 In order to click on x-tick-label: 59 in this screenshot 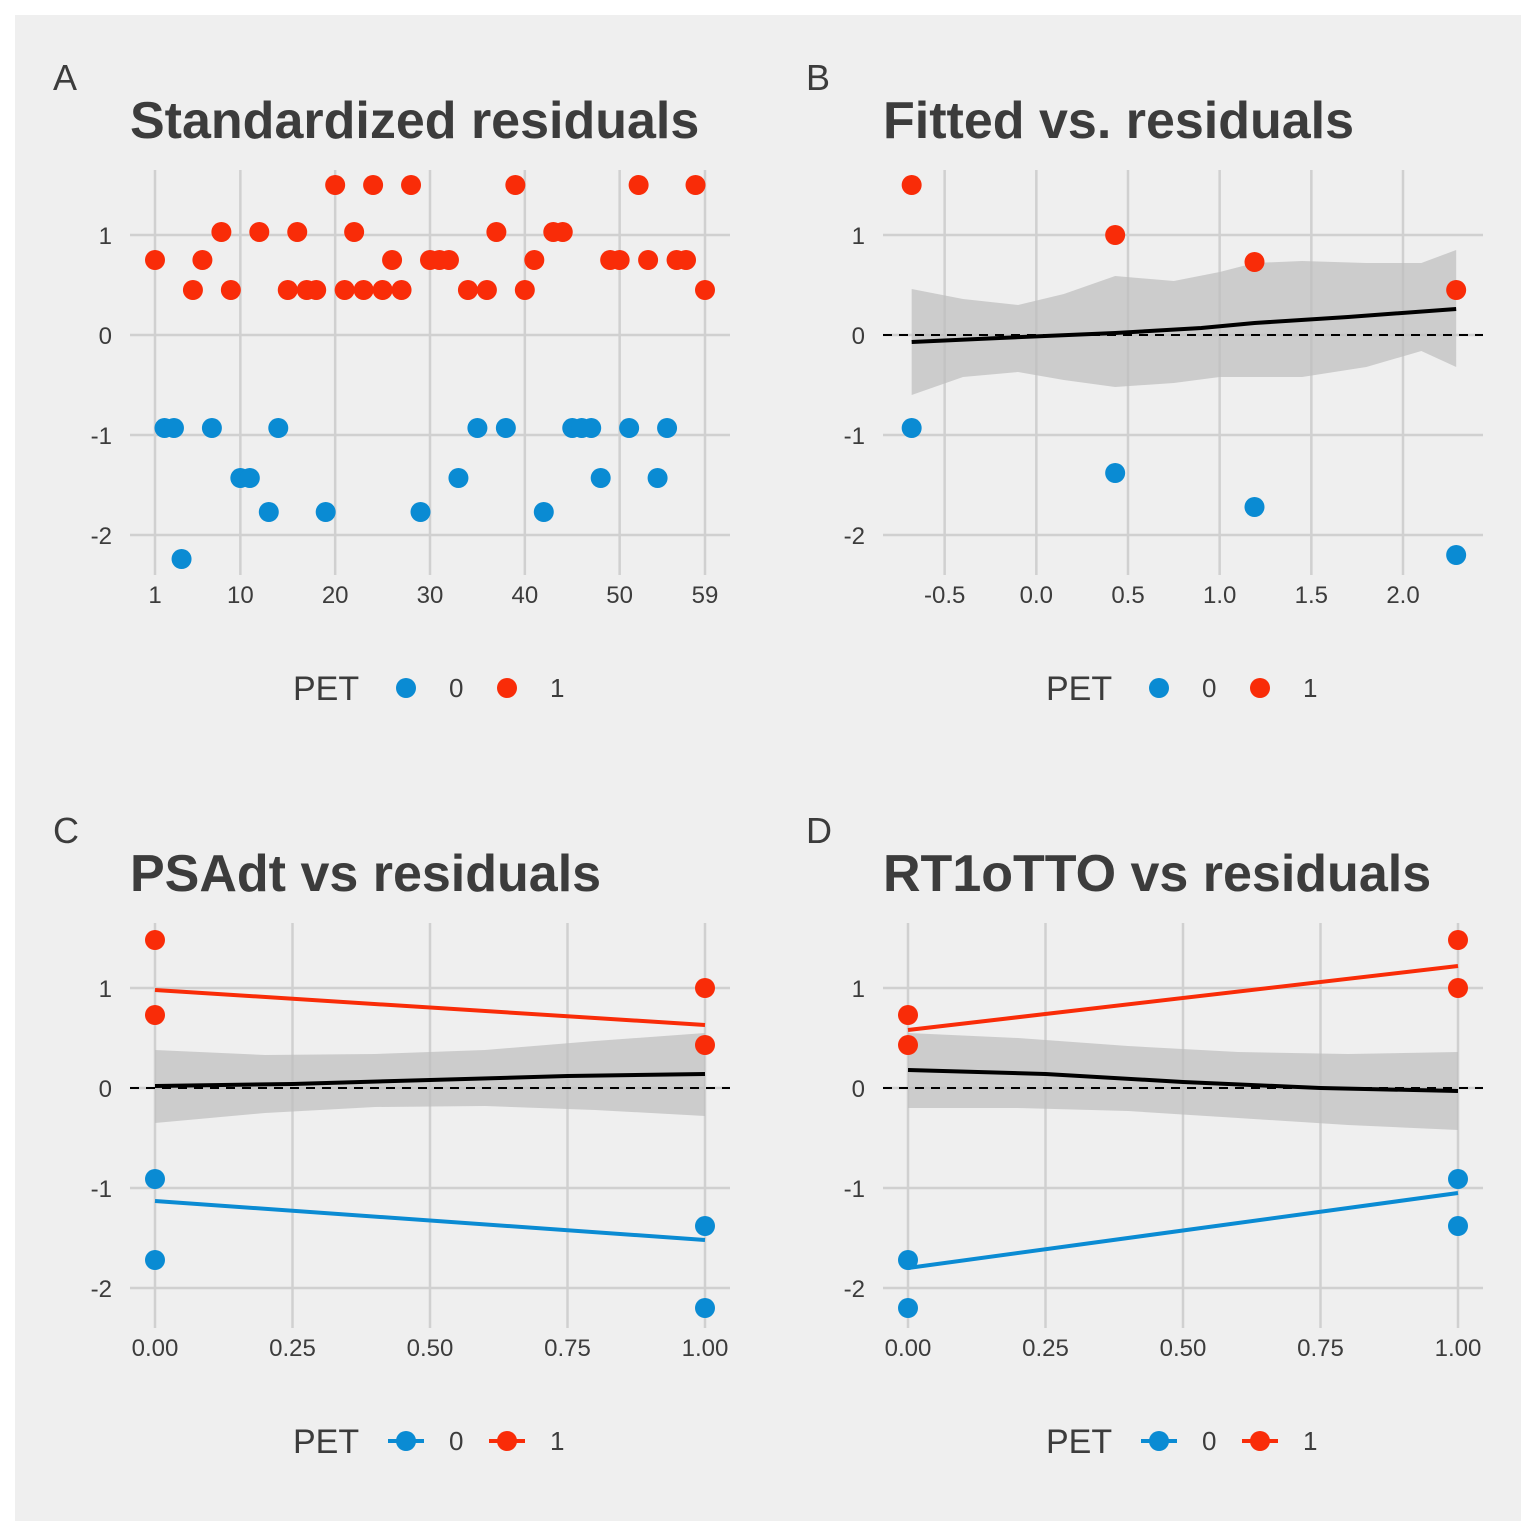, I will do `click(705, 595)`.